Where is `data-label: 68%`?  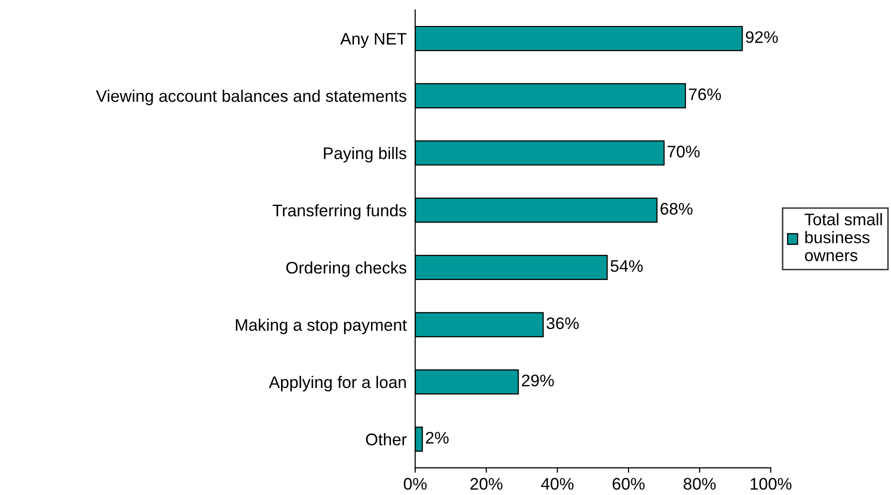 data-label: 68% is located at coordinates (676, 208).